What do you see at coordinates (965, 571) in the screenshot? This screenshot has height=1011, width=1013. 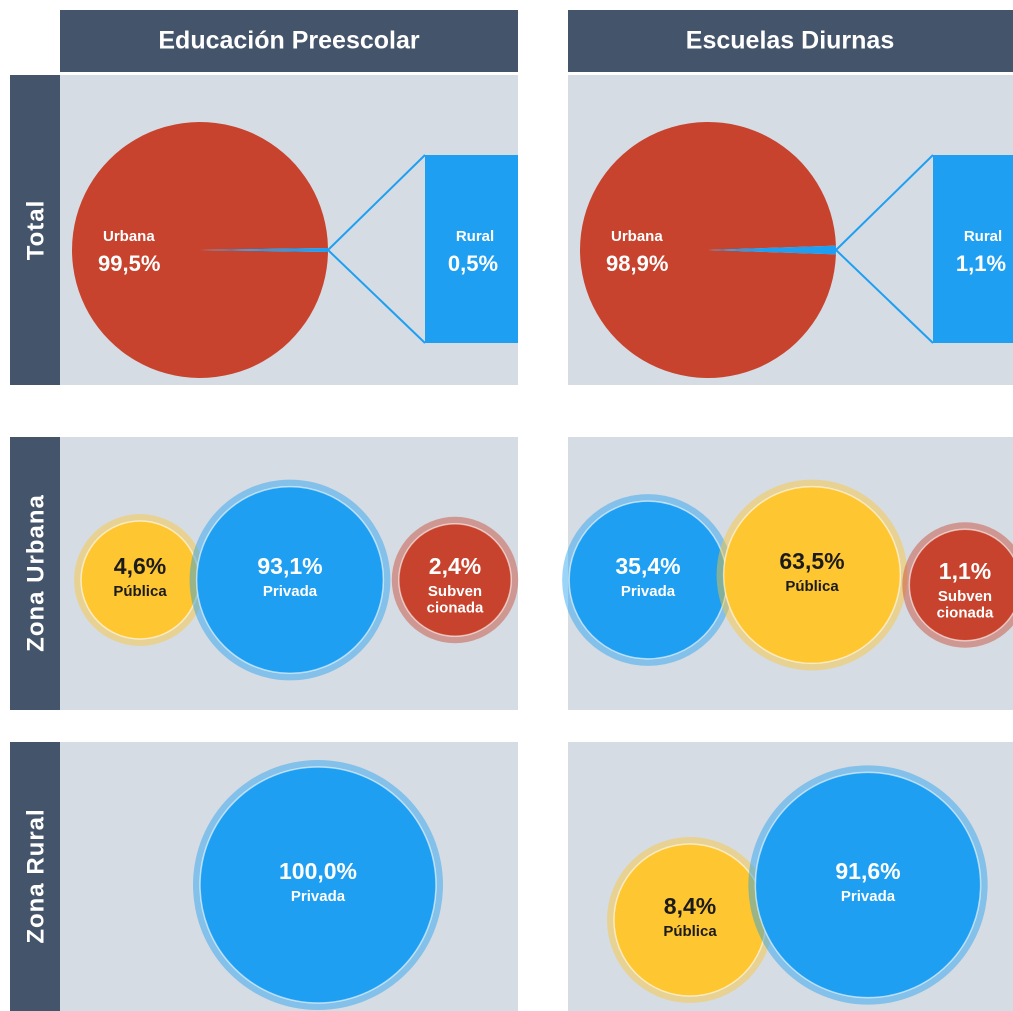 I see `bubble-value: 1,1%` at bounding box center [965, 571].